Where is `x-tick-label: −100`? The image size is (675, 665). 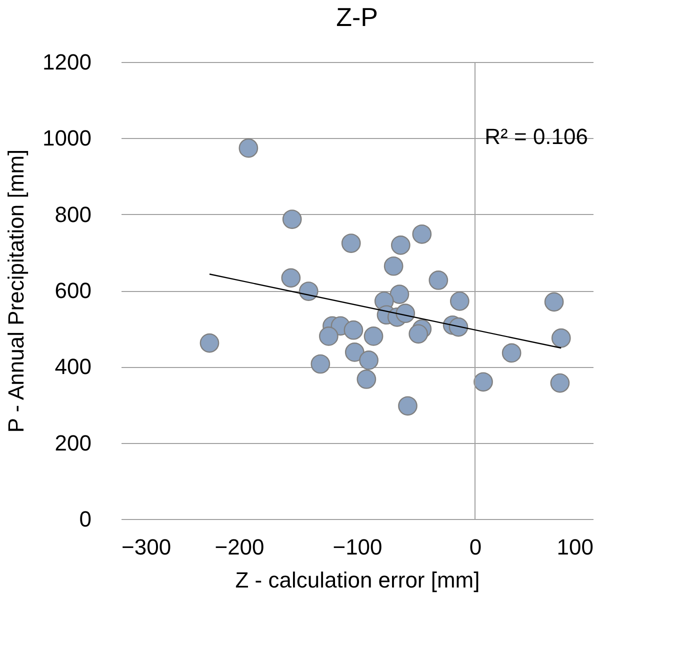 x-tick-label: −100 is located at coordinates (357, 547).